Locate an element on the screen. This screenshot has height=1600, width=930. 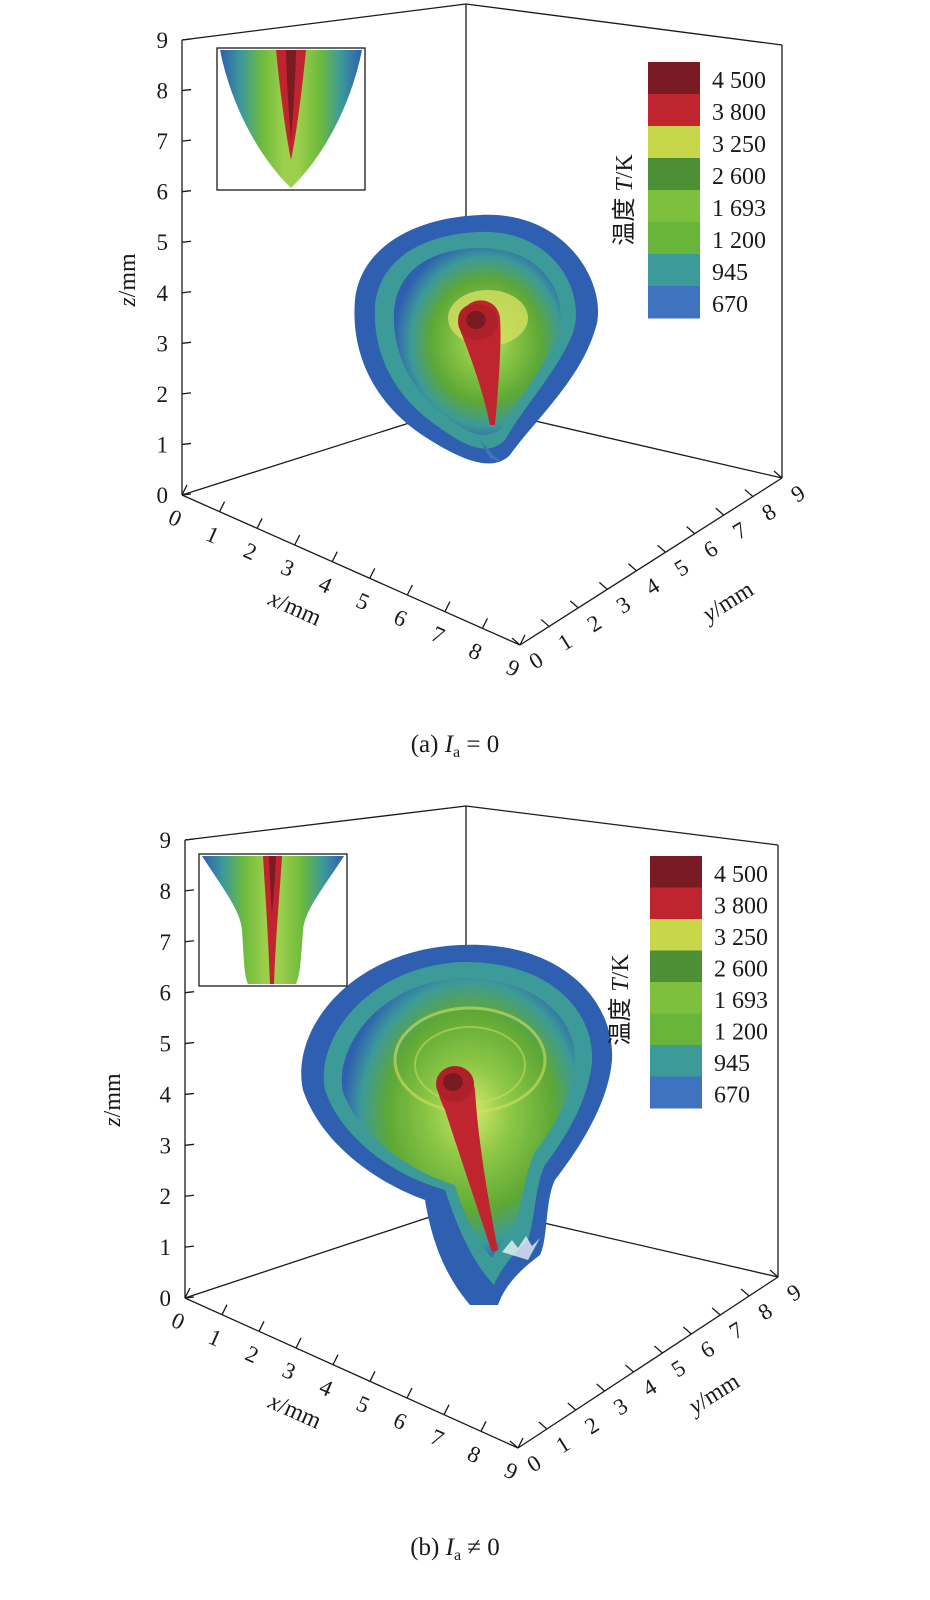
caption-b: (b) Ia ≠ 0 is located at coordinates (455, 1549).